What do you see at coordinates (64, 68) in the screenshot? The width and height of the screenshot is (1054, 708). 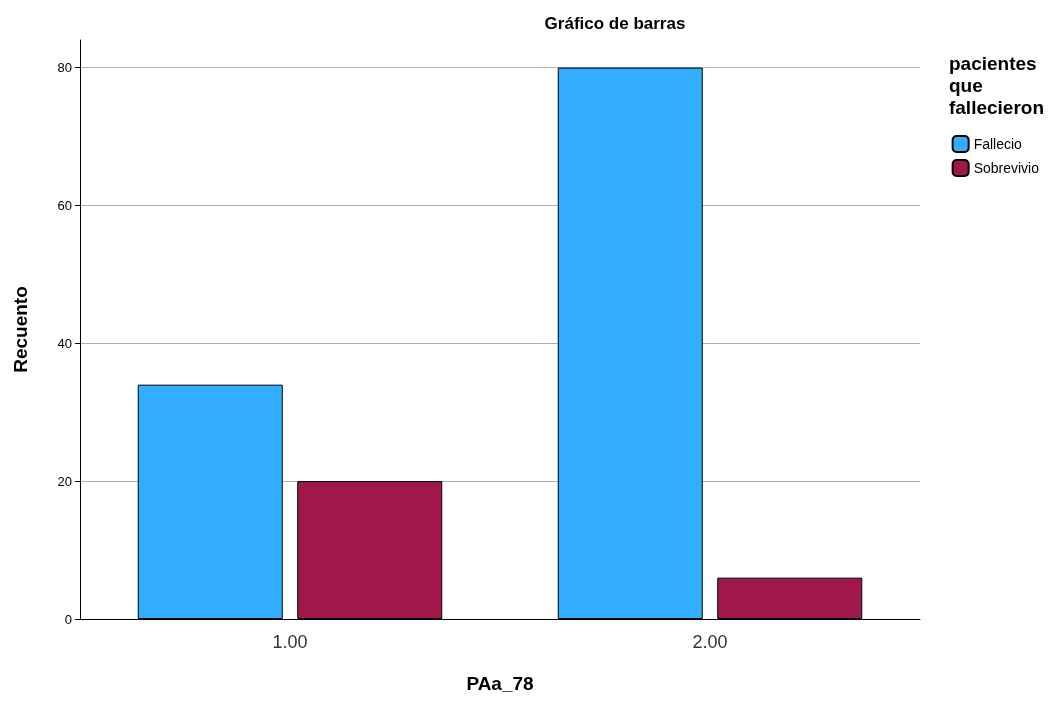 I see `y-tick-label: 80` at bounding box center [64, 68].